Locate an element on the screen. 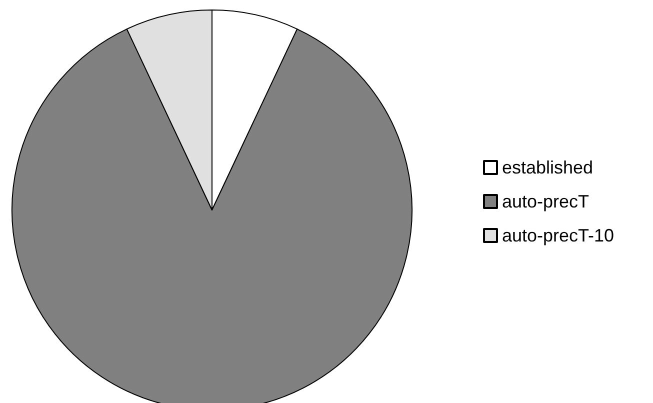 This screenshot has height=403, width=653. legend-label: auto-precT-10 is located at coordinates (558, 236).